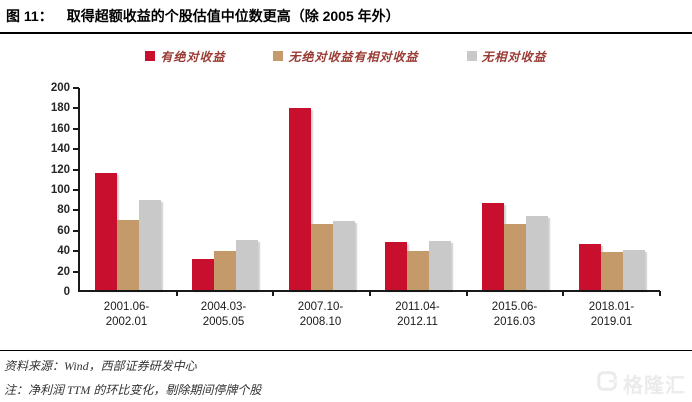 This screenshot has width=692, height=402. Describe the element at coordinates (126, 314) in the screenshot. I see `x-tick-label: 2001.06- 2002.01` at that location.